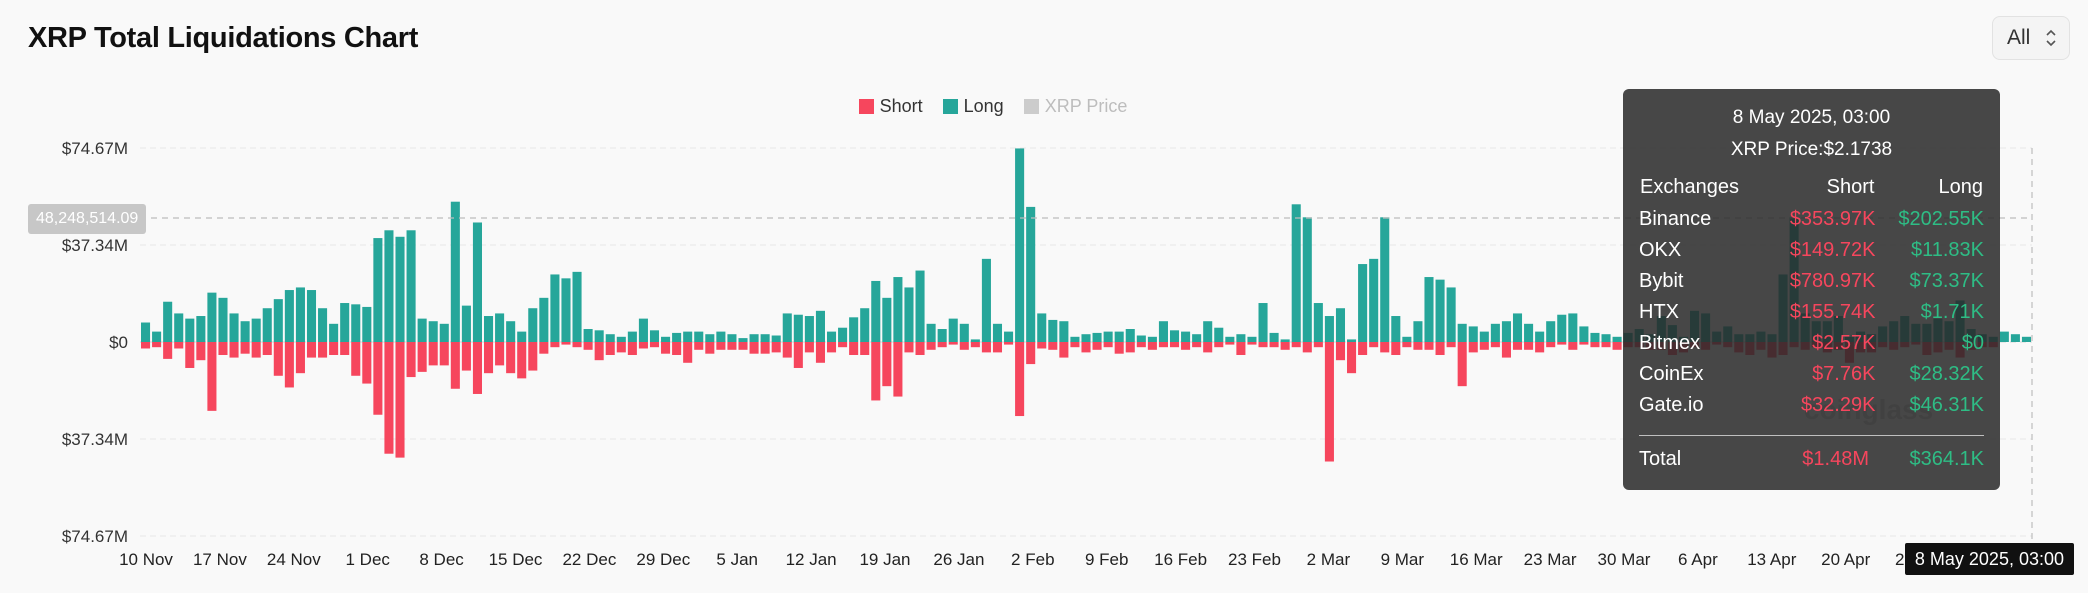 The width and height of the screenshot is (2088, 593). I want to click on legend-item-long: Long, so click(973, 106).